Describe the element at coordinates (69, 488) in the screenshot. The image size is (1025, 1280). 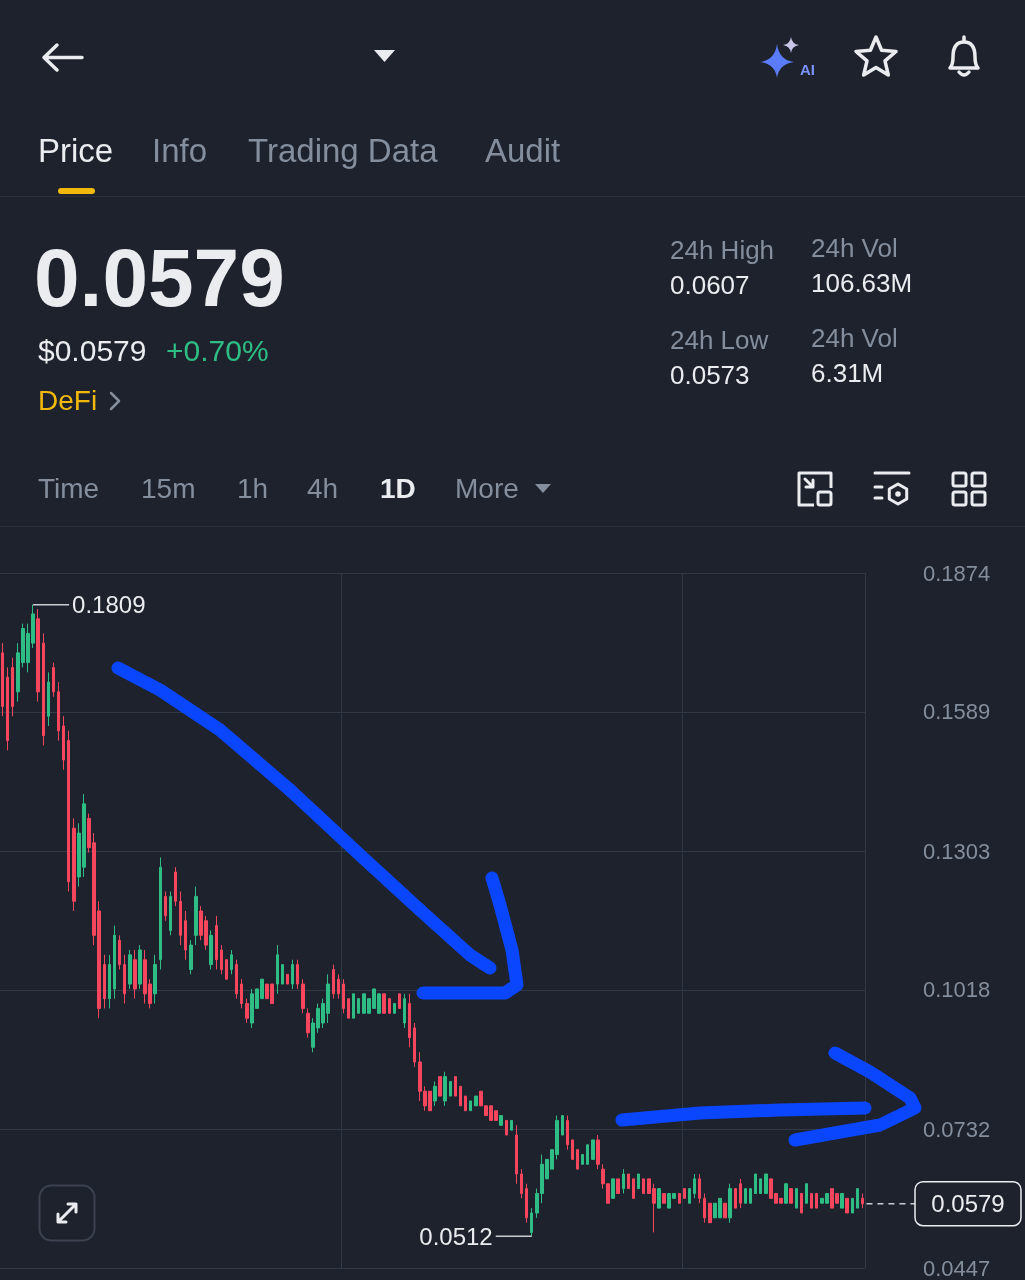
I see `text: Time` at that location.